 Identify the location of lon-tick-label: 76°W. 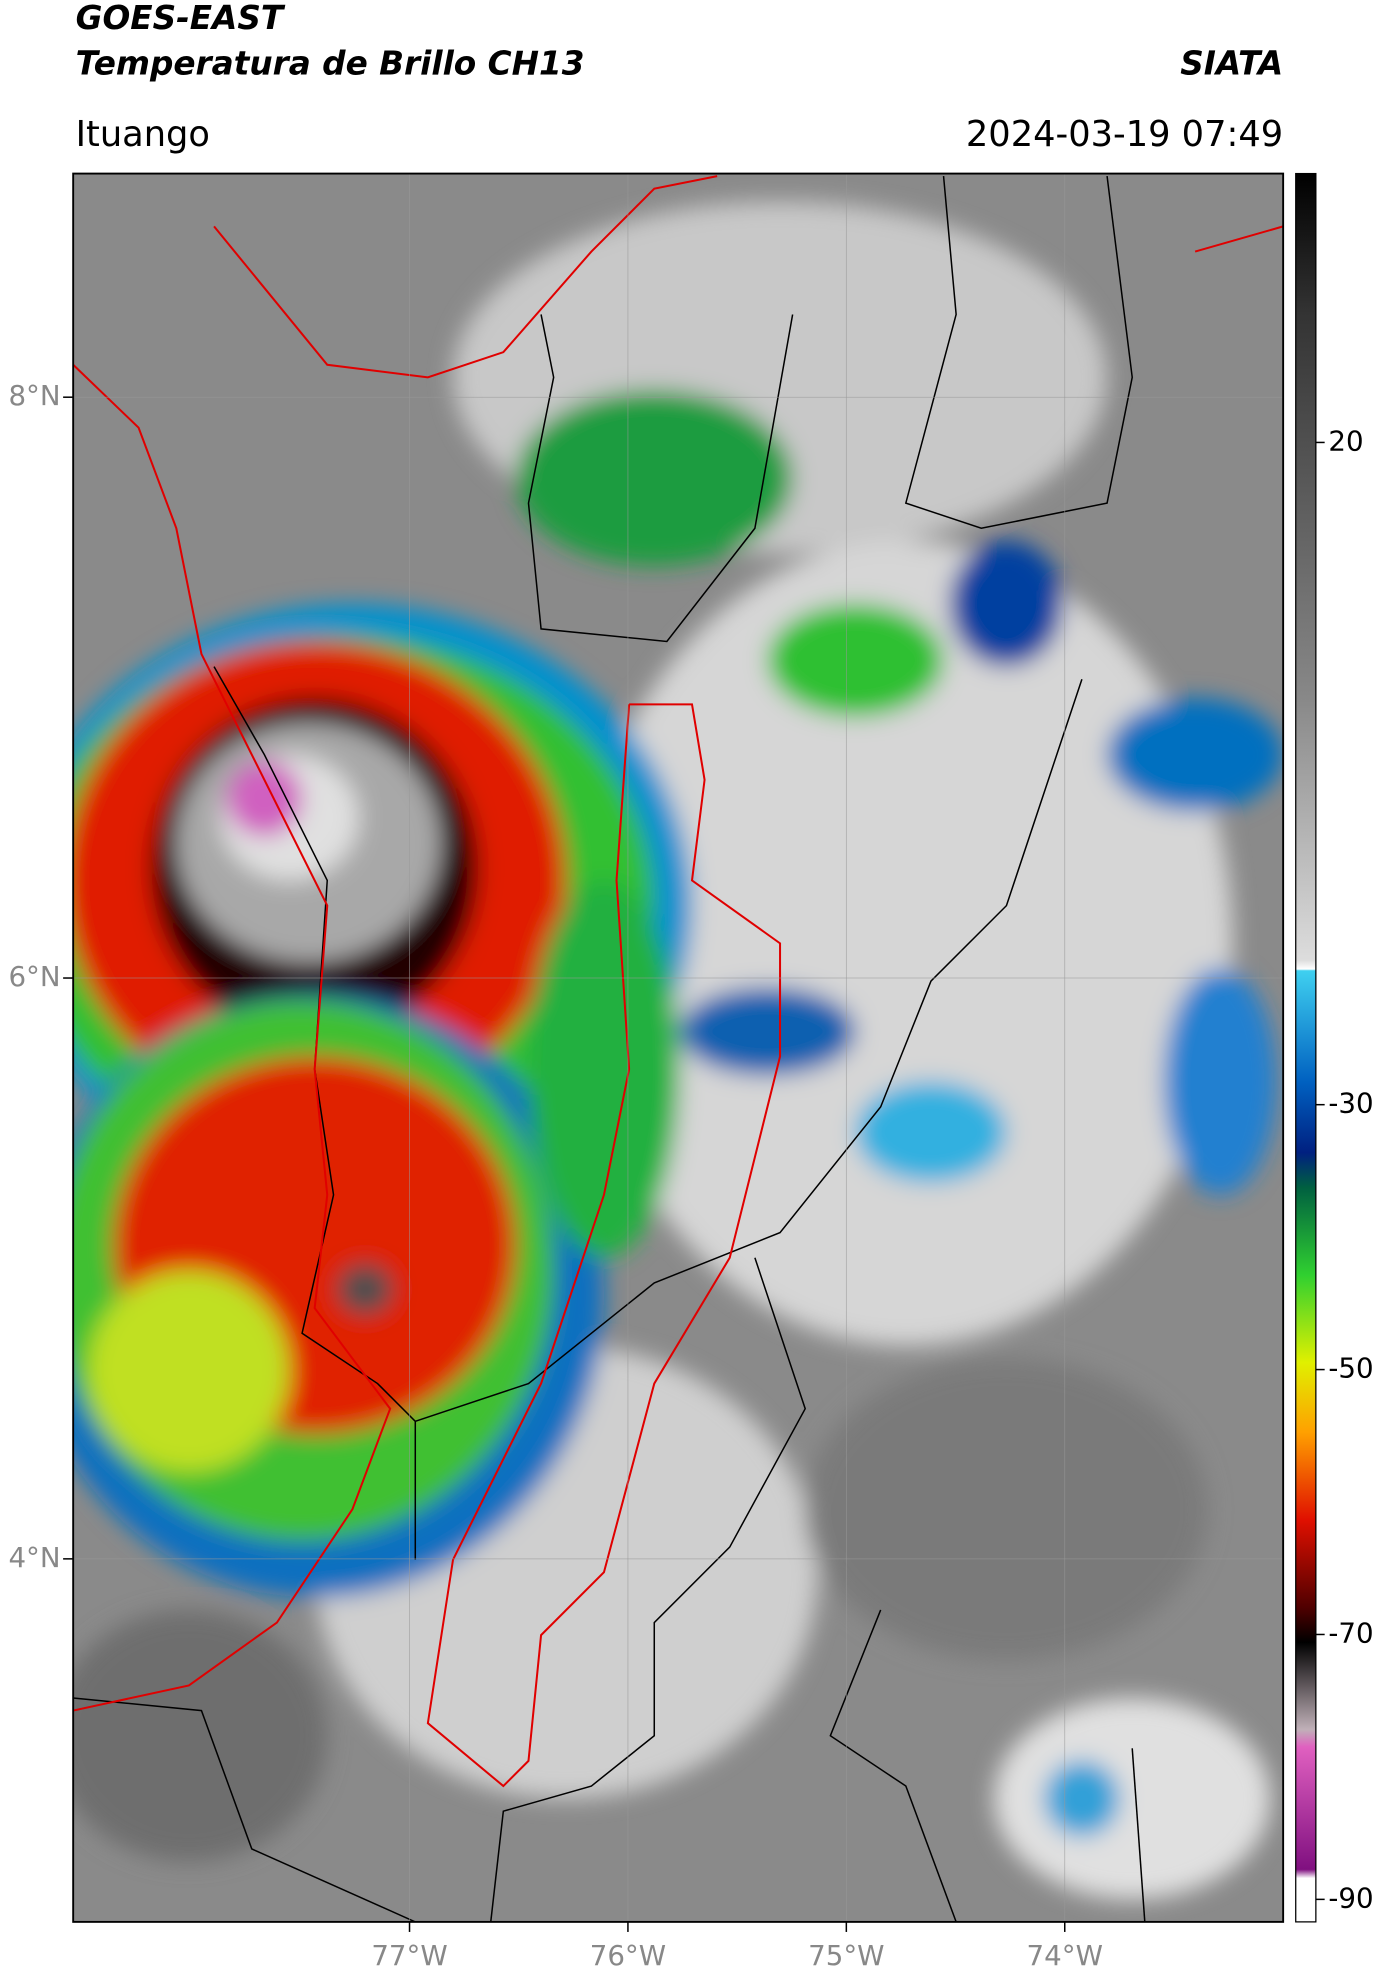
(628, 1955).